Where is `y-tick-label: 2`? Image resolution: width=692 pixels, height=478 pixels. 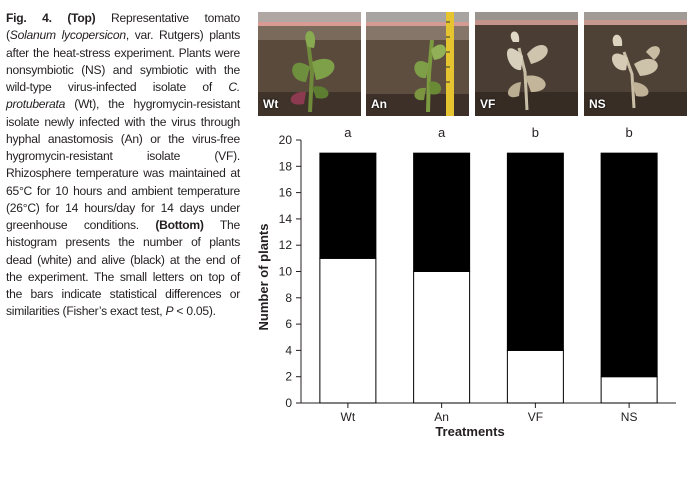 y-tick-label: 2 is located at coordinates (288, 377).